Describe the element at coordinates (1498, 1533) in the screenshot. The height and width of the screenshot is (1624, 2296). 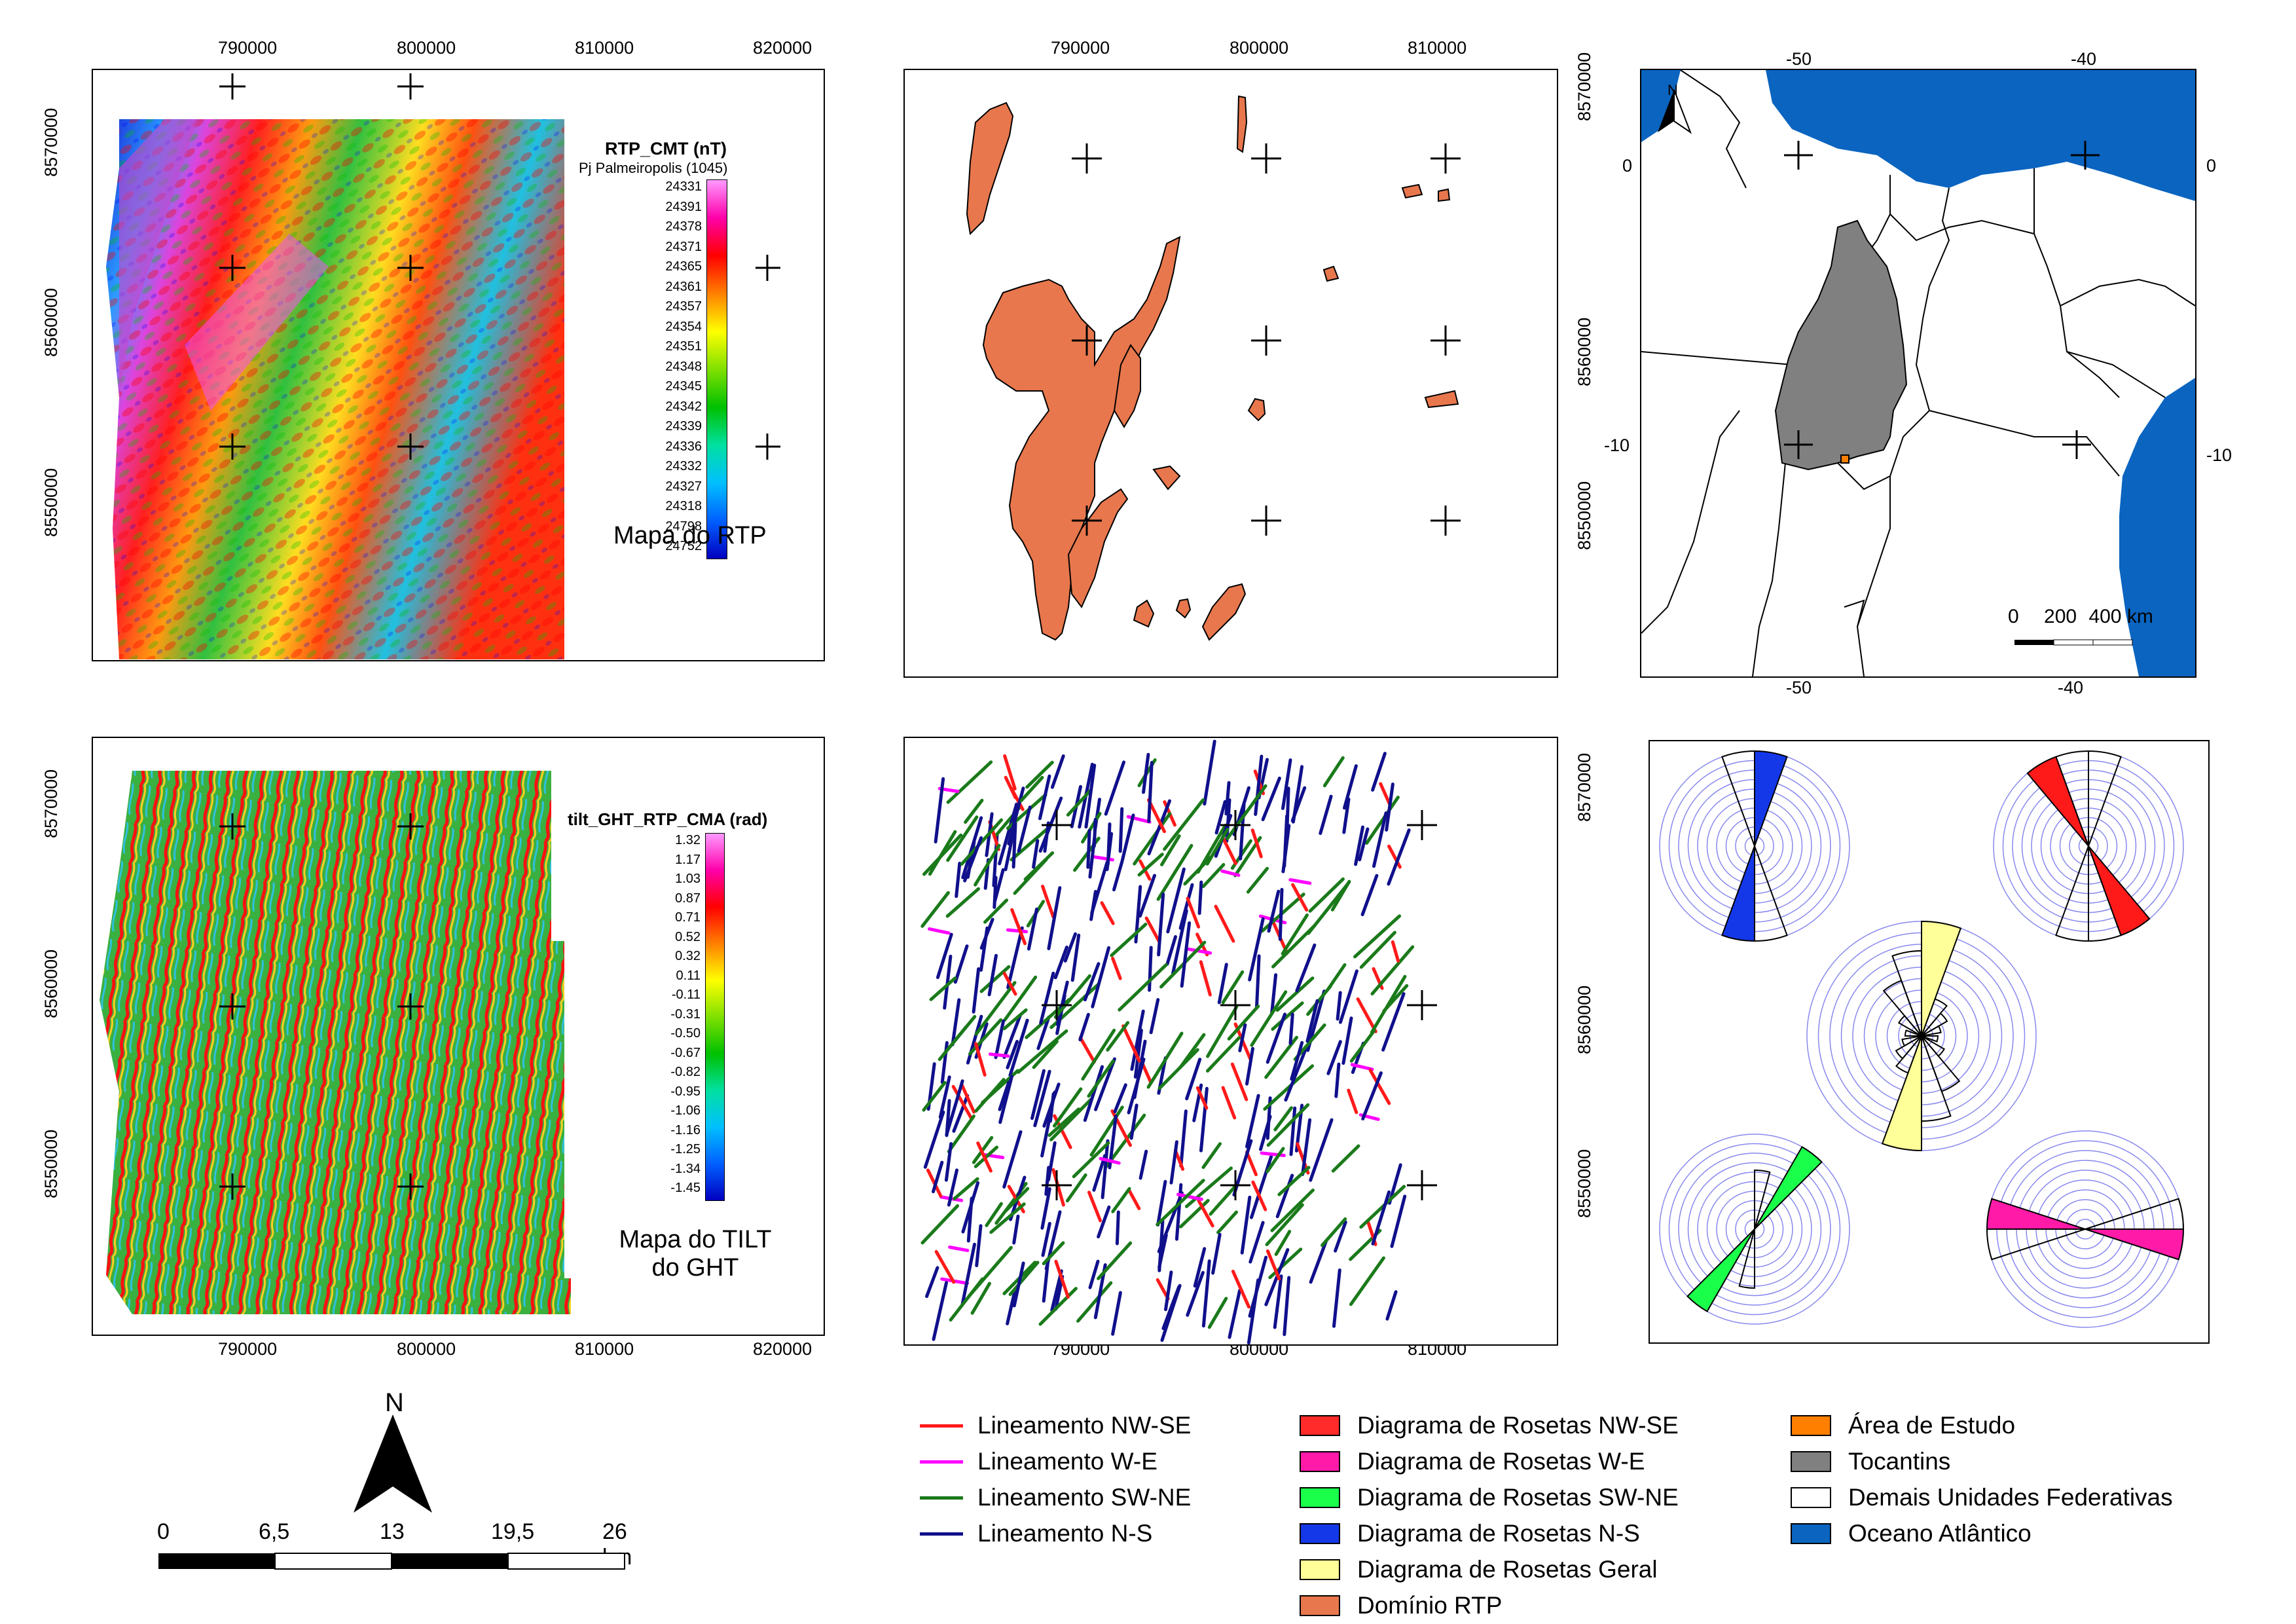
I see `legend-label: Diagrama de Rosetas N-S` at that location.